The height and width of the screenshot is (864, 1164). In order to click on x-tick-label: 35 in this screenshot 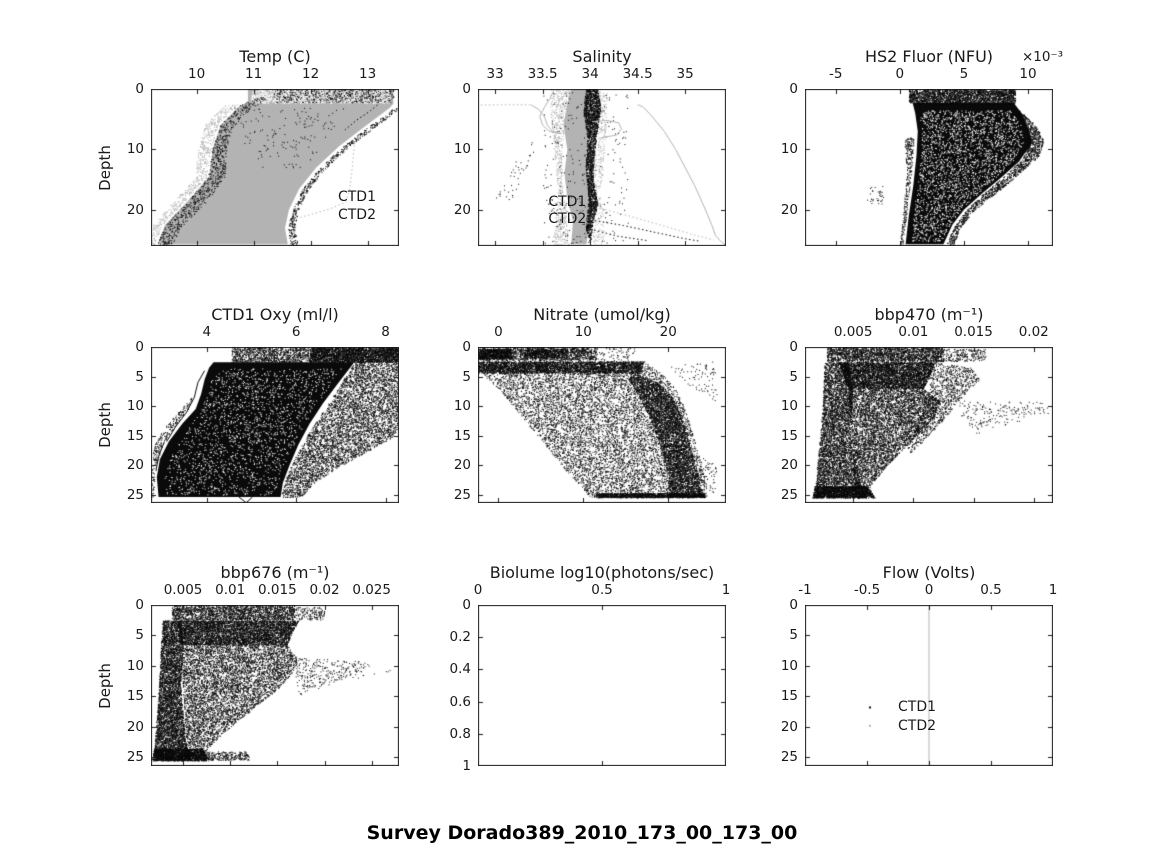, I will do `click(685, 74)`.